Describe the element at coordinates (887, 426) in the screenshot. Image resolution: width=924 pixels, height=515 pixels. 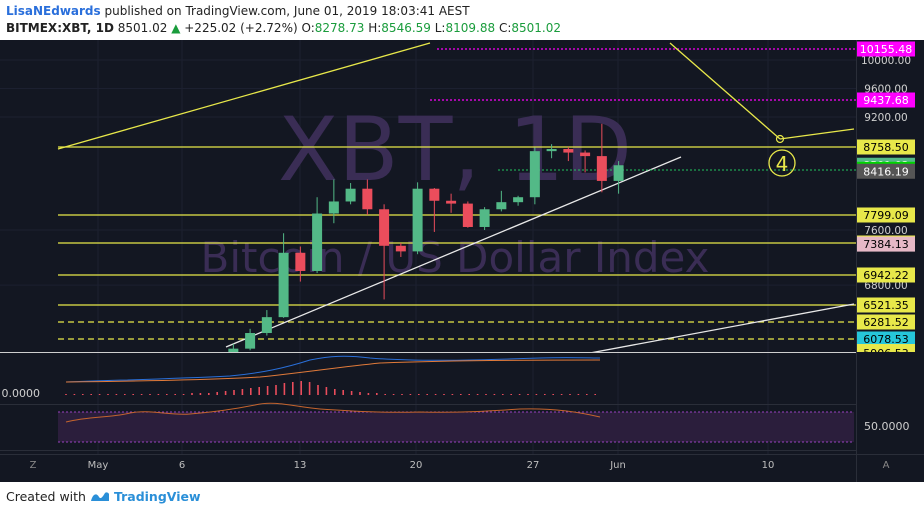
I see `indicator2-value: 50.0000` at that location.